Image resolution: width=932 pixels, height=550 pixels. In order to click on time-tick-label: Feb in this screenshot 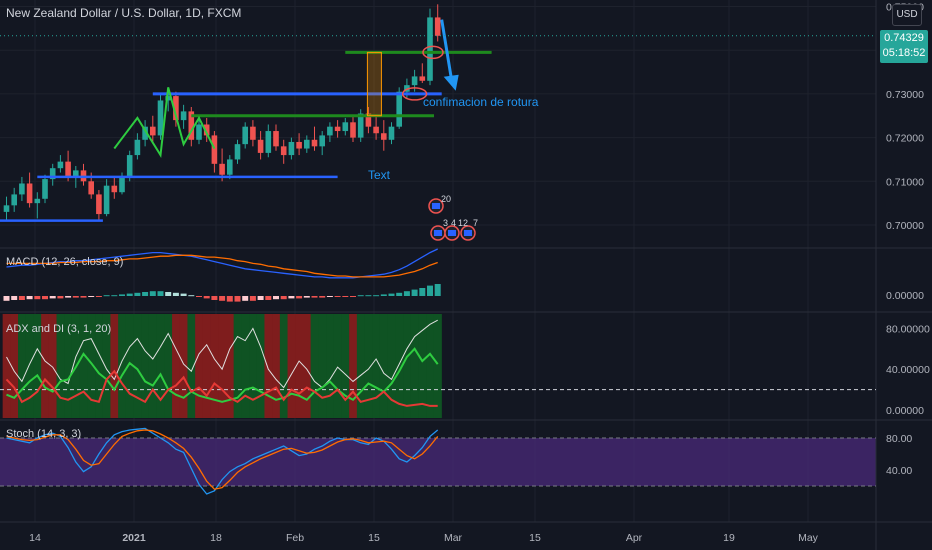, I will do `click(295, 538)`.